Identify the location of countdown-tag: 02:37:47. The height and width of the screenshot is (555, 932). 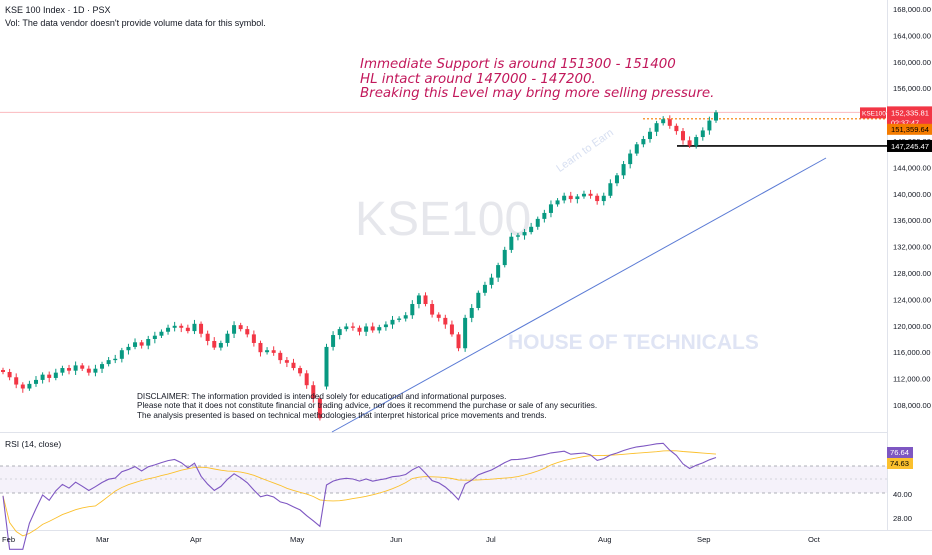
(905, 122).